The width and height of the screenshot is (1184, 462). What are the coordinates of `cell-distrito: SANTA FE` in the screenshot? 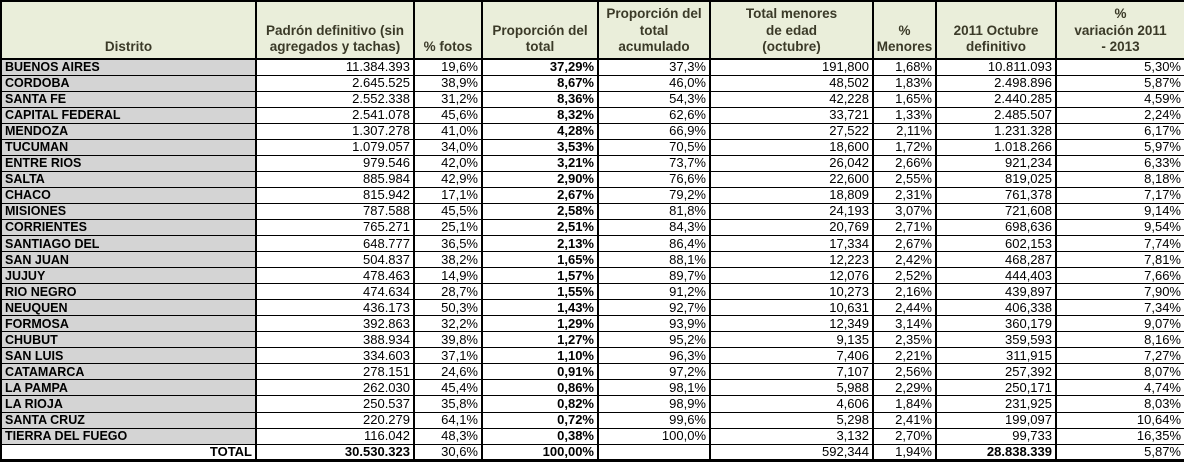 It's located at (128, 99).